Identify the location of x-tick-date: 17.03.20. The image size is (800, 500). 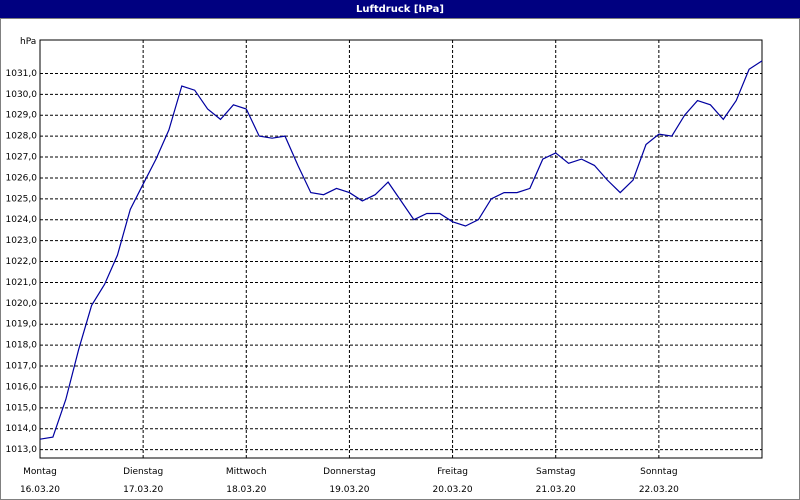
(143, 490).